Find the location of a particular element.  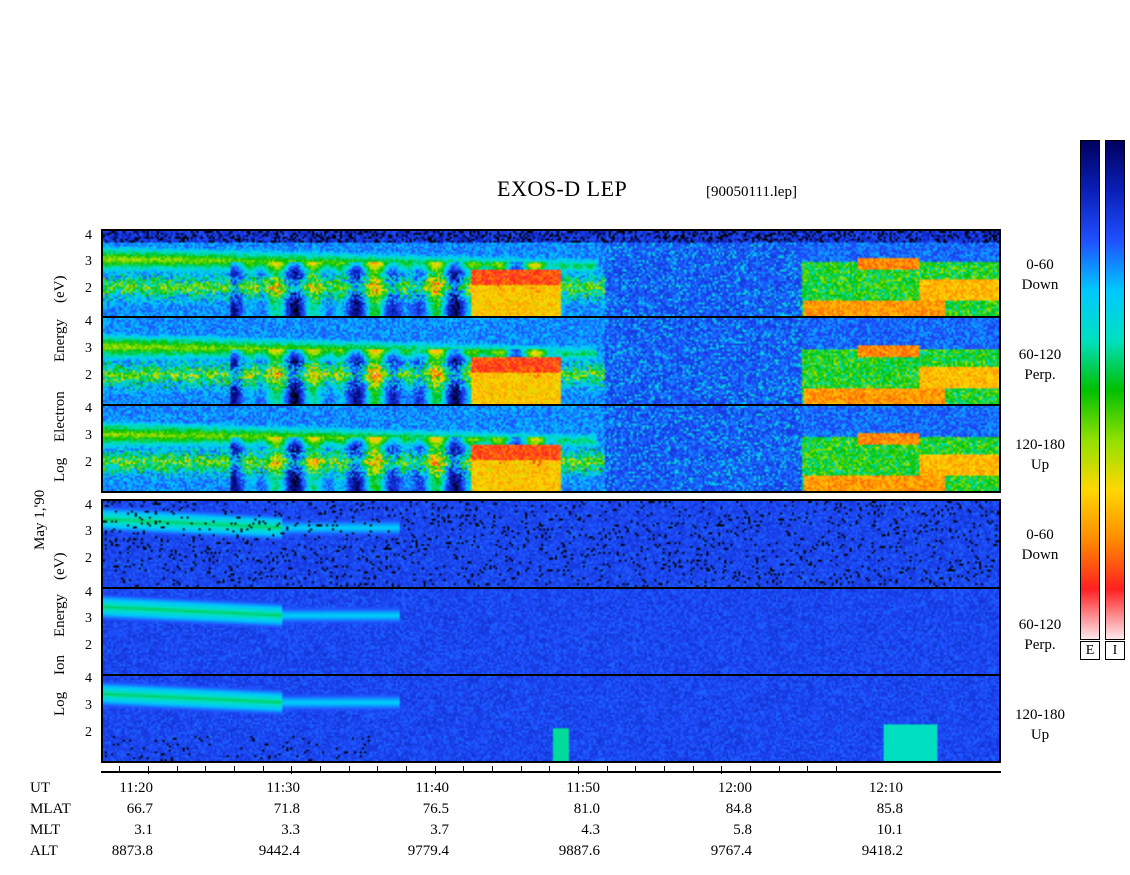

row-header-mlt: MLT is located at coordinates (45, 830).